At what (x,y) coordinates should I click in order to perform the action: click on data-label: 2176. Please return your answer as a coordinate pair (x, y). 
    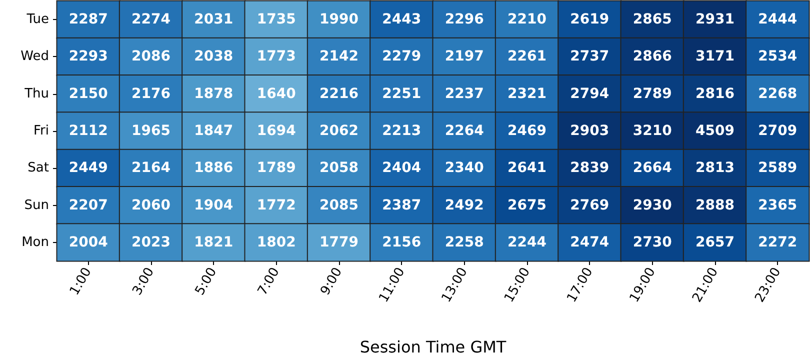
    Looking at the image, I should click on (151, 94).